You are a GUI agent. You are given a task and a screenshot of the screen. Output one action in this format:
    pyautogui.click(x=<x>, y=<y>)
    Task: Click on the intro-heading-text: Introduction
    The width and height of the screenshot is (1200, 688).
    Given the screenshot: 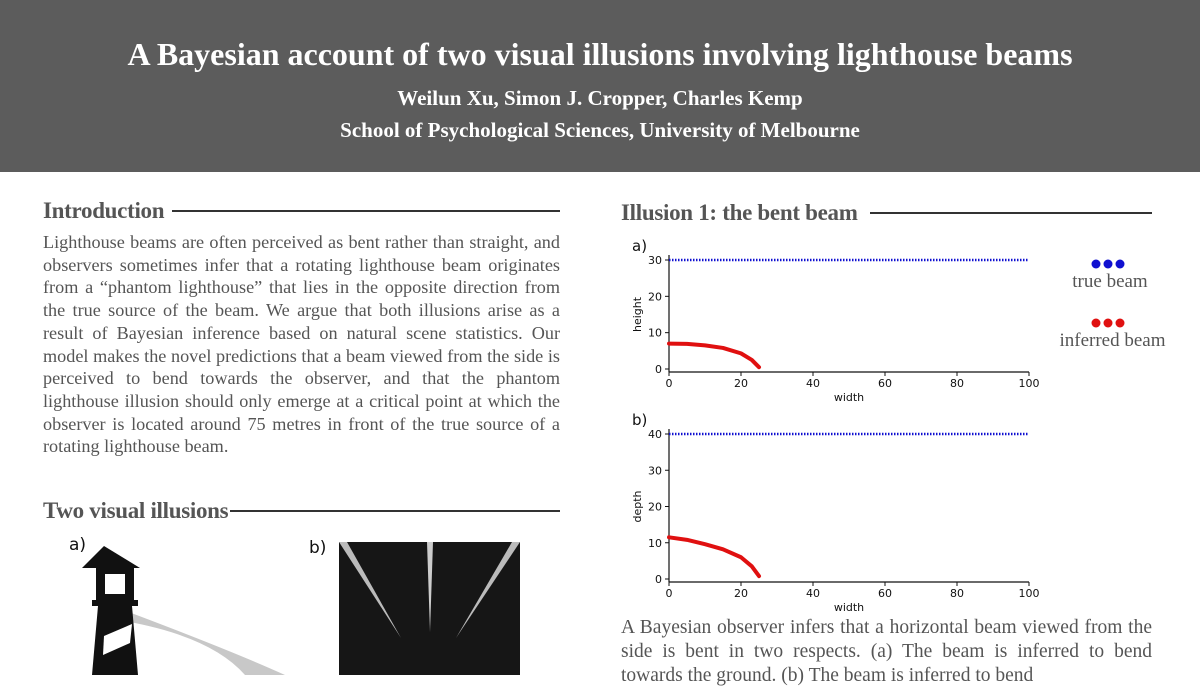 What is the action you would take?
    pyautogui.click(x=104, y=210)
    